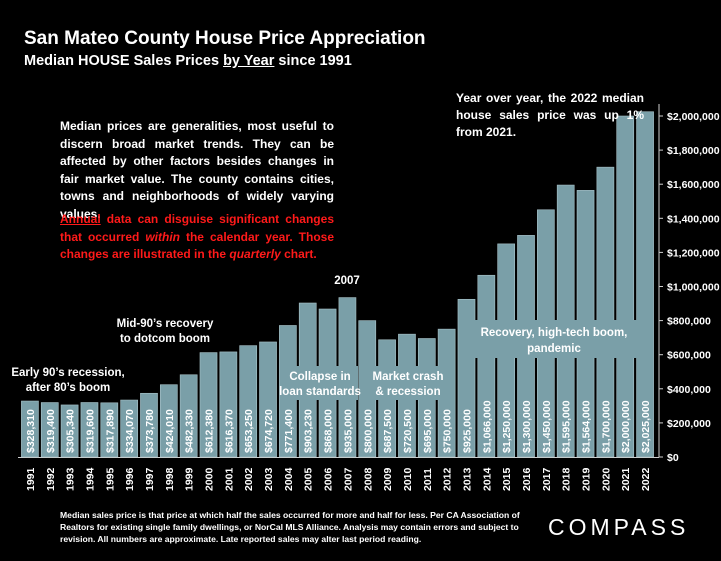 The image size is (721, 561). What do you see at coordinates (170, 431) in the screenshot?
I see `bar-value-label: $424,010` at bounding box center [170, 431].